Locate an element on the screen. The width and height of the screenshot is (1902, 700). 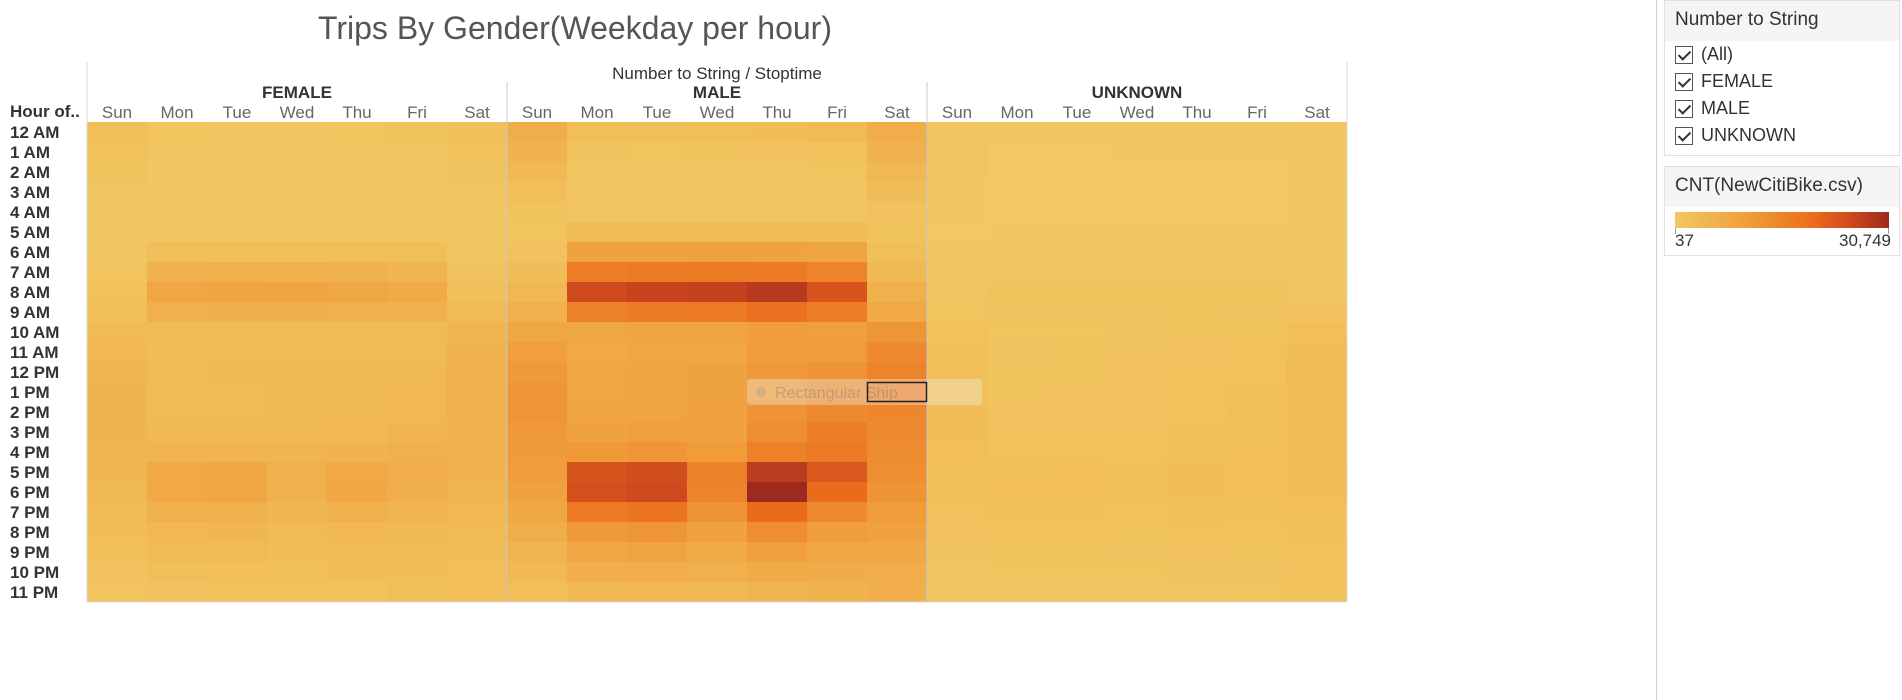
checkbox-checked-icon is located at coordinates (1684, 81).